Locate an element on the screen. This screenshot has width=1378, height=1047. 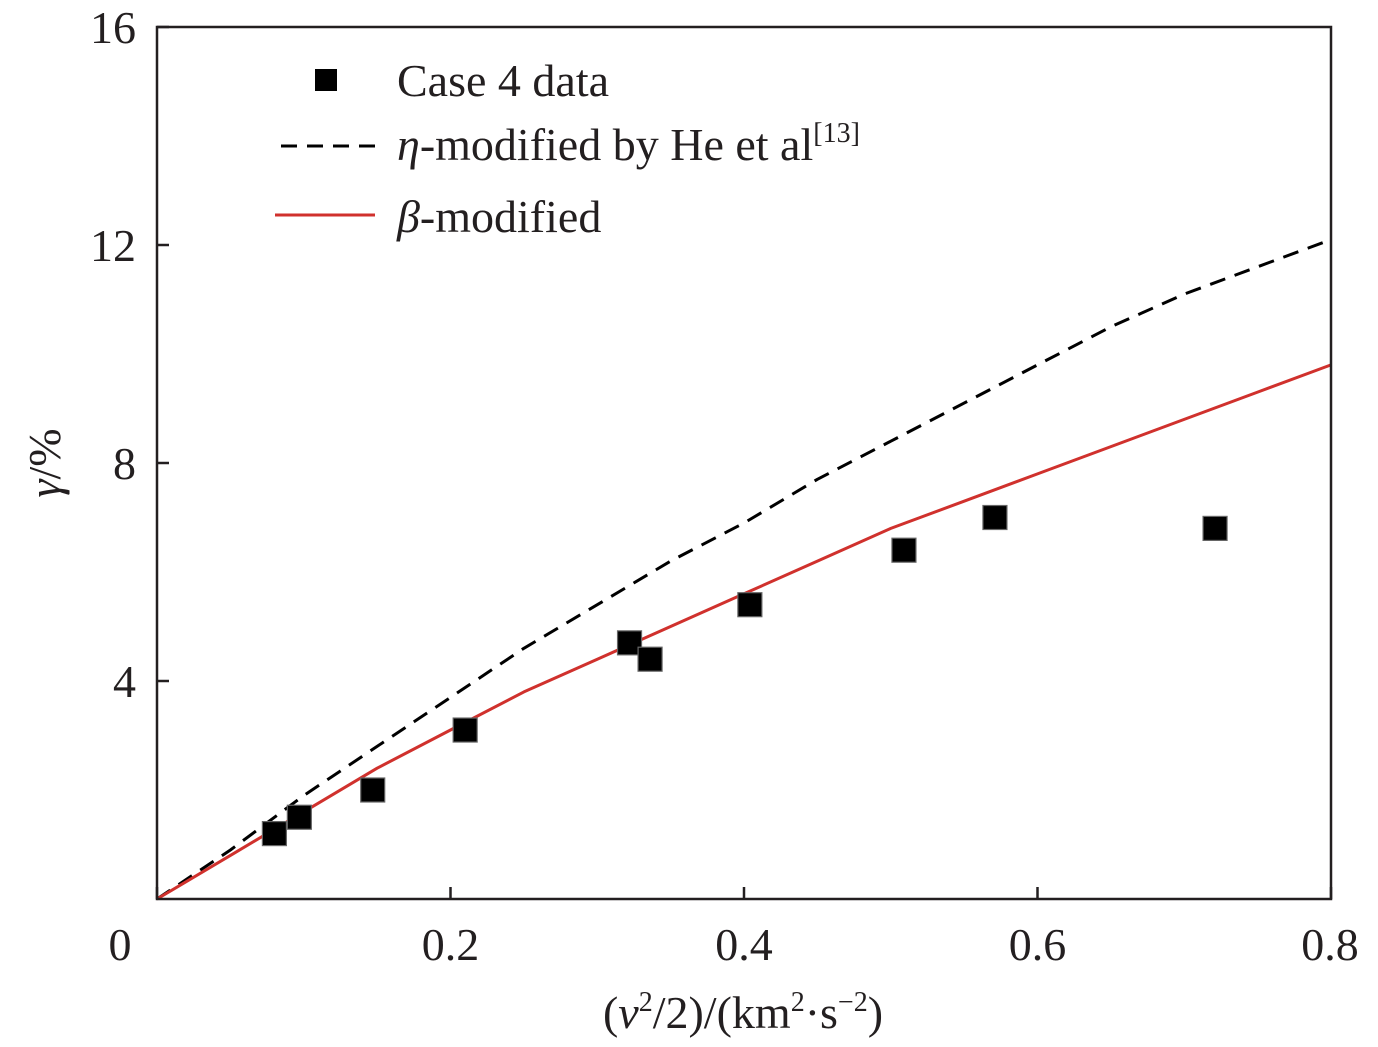
legend-label-case4: Case 4 data is located at coordinates (503, 80).